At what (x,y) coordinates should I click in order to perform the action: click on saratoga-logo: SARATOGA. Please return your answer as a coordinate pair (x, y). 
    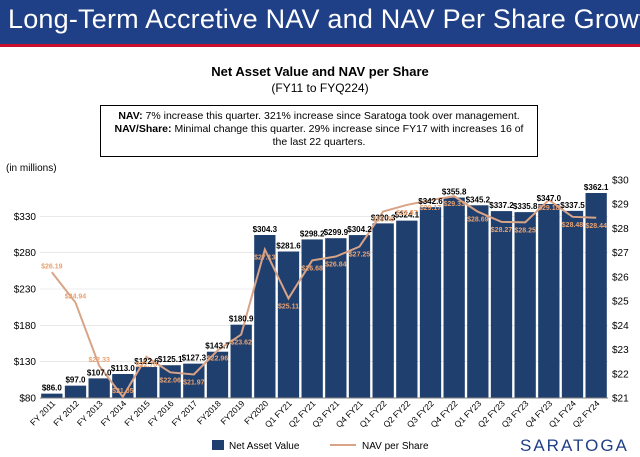
    Looking at the image, I should click on (574, 445).